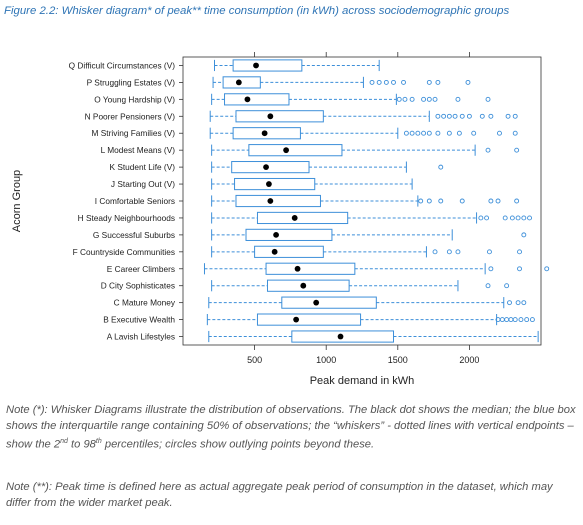  I want to click on category-label: J Starting Out (V), so click(143, 184).